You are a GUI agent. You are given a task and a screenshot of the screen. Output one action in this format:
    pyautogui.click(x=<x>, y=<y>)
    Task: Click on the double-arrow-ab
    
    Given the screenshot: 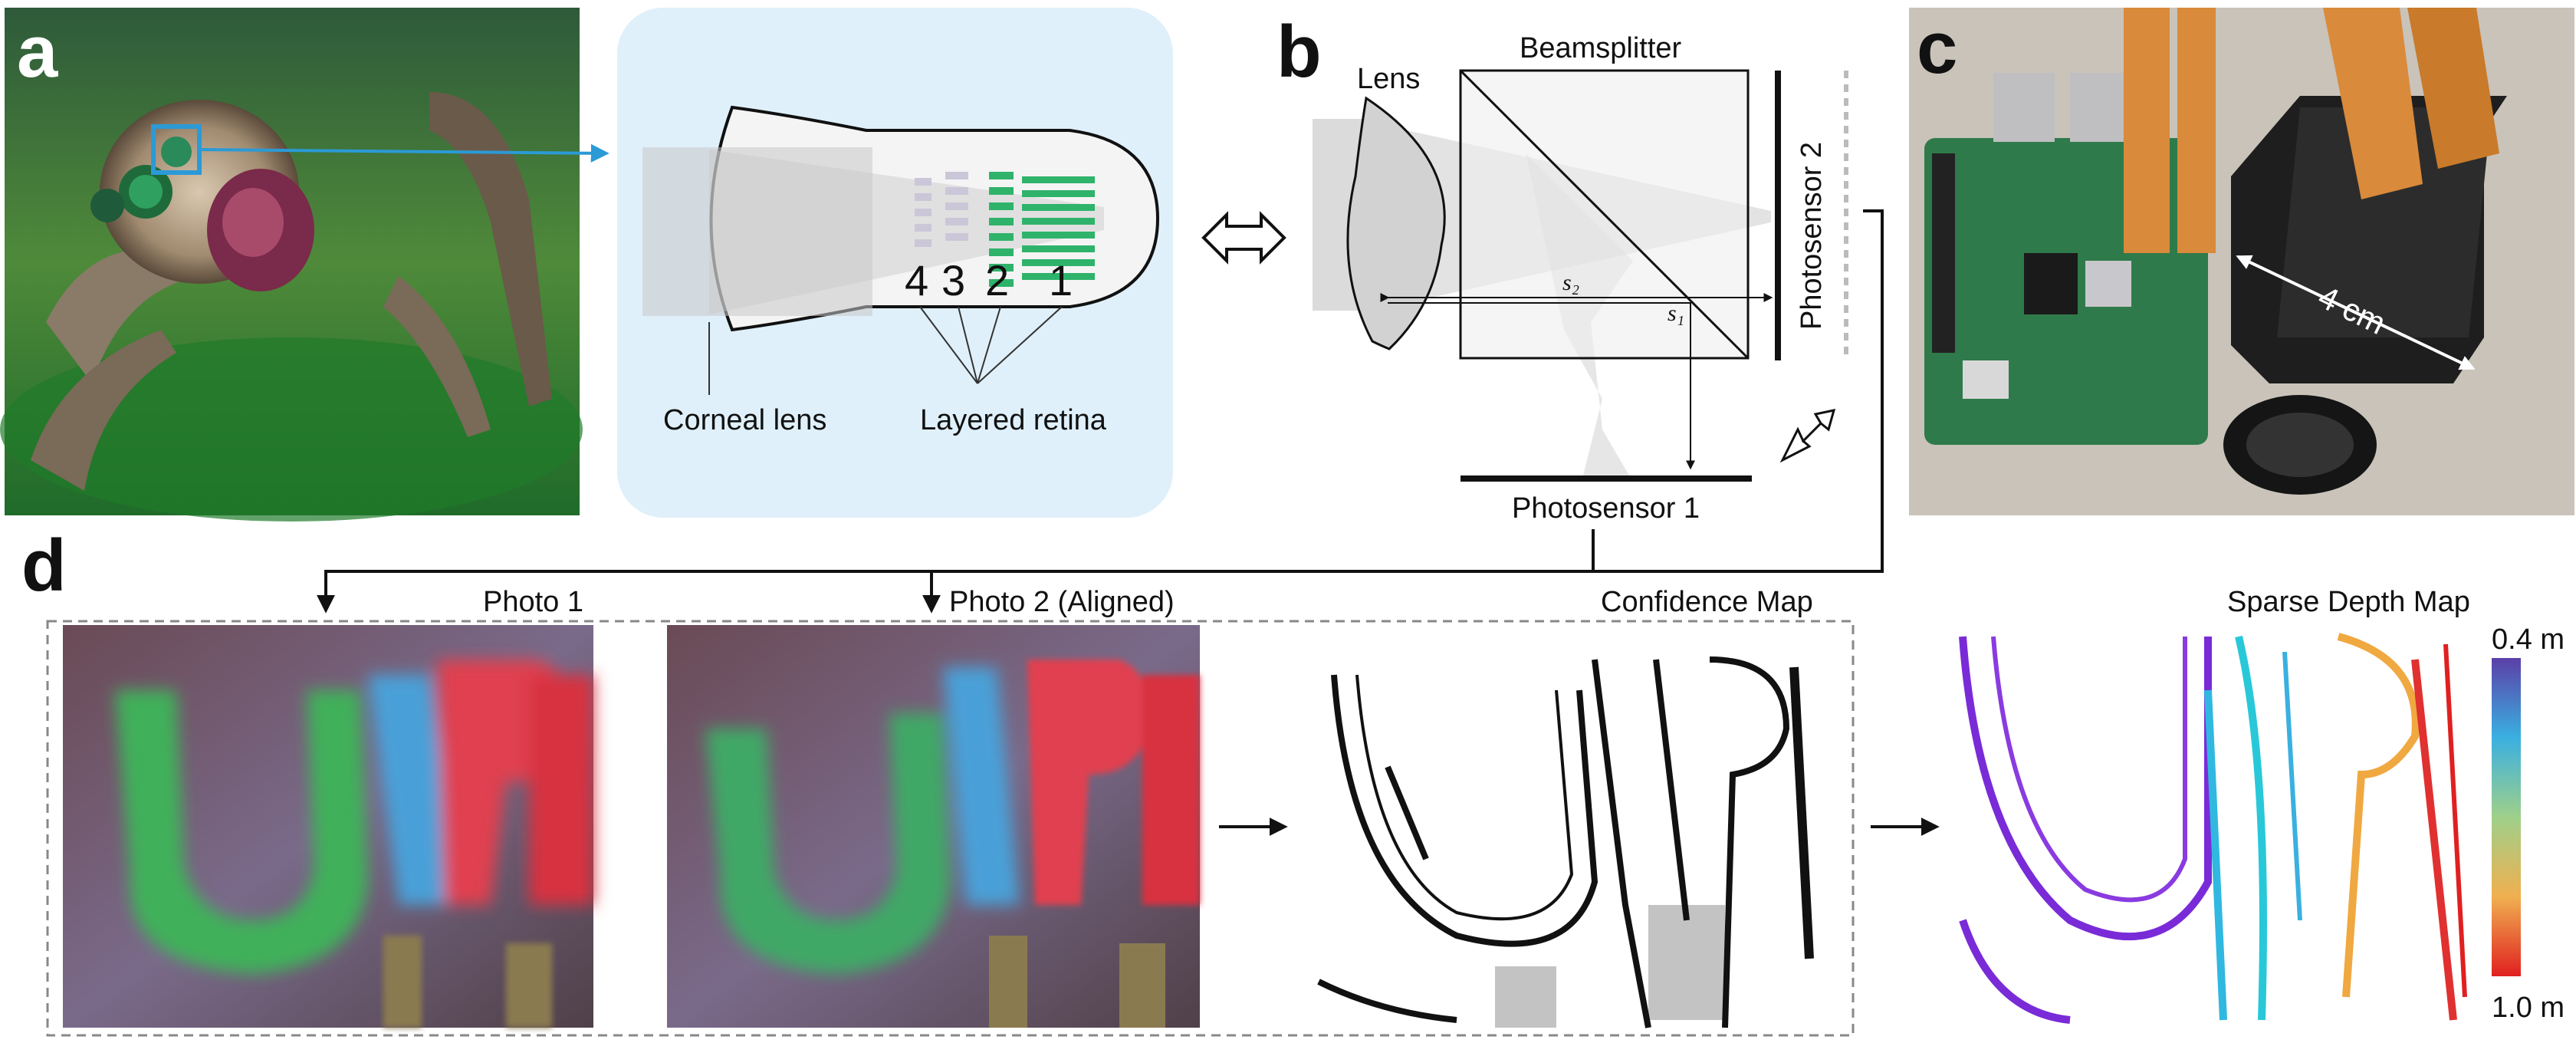 What is the action you would take?
    pyautogui.click(x=1244, y=238)
    